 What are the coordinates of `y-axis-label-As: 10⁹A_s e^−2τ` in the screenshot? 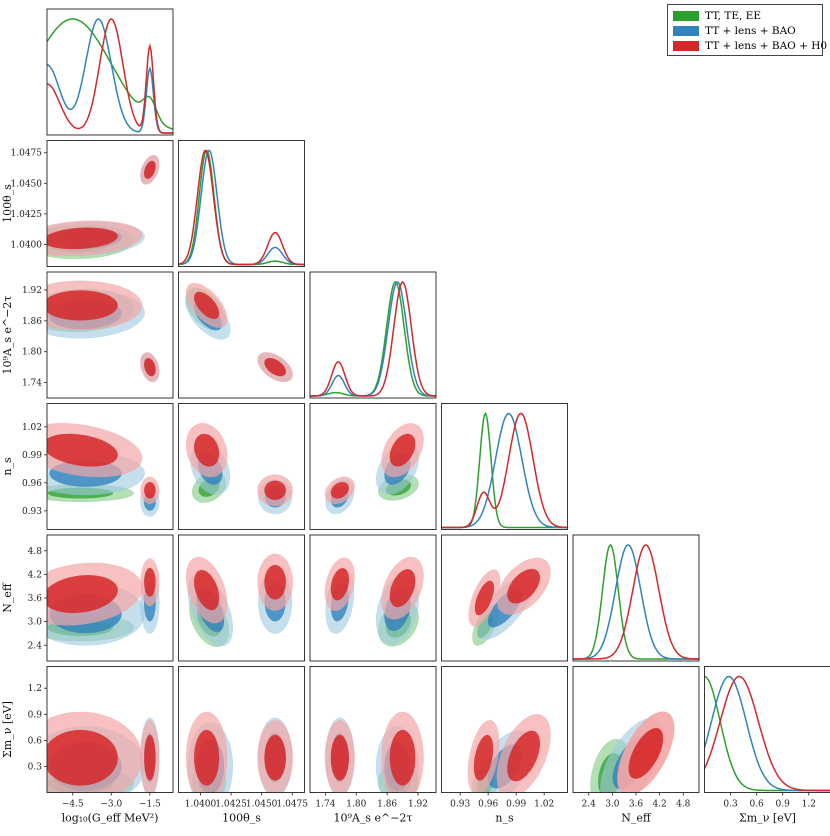 It's located at (7, 334).